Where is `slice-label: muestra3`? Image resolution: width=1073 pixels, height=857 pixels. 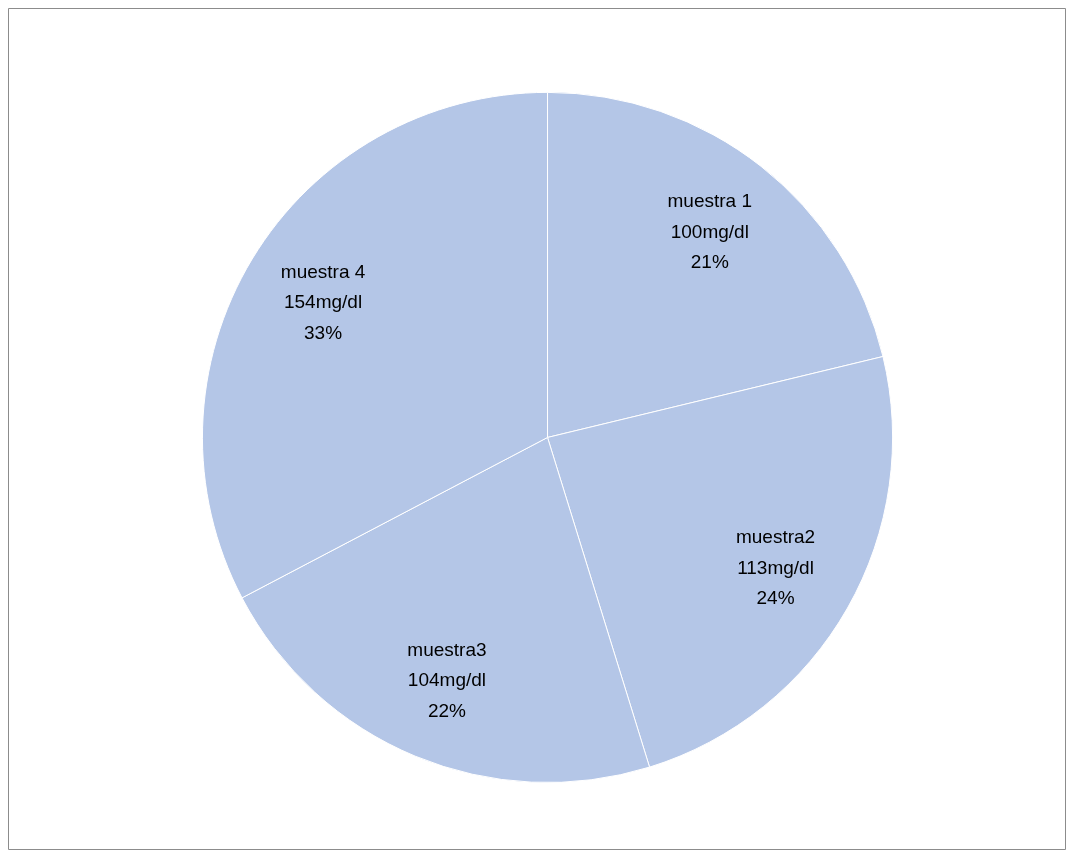
slice-label: muestra3 is located at coordinates (447, 649).